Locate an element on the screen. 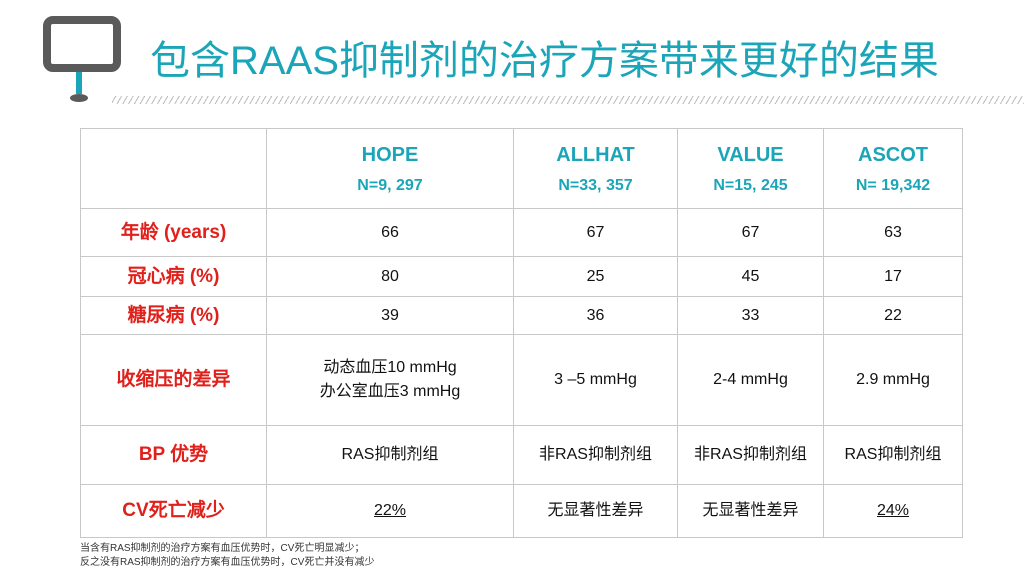 Image resolution: width=1024 pixels, height=576 pixels. cell-text: 25 is located at coordinates (595, 276).